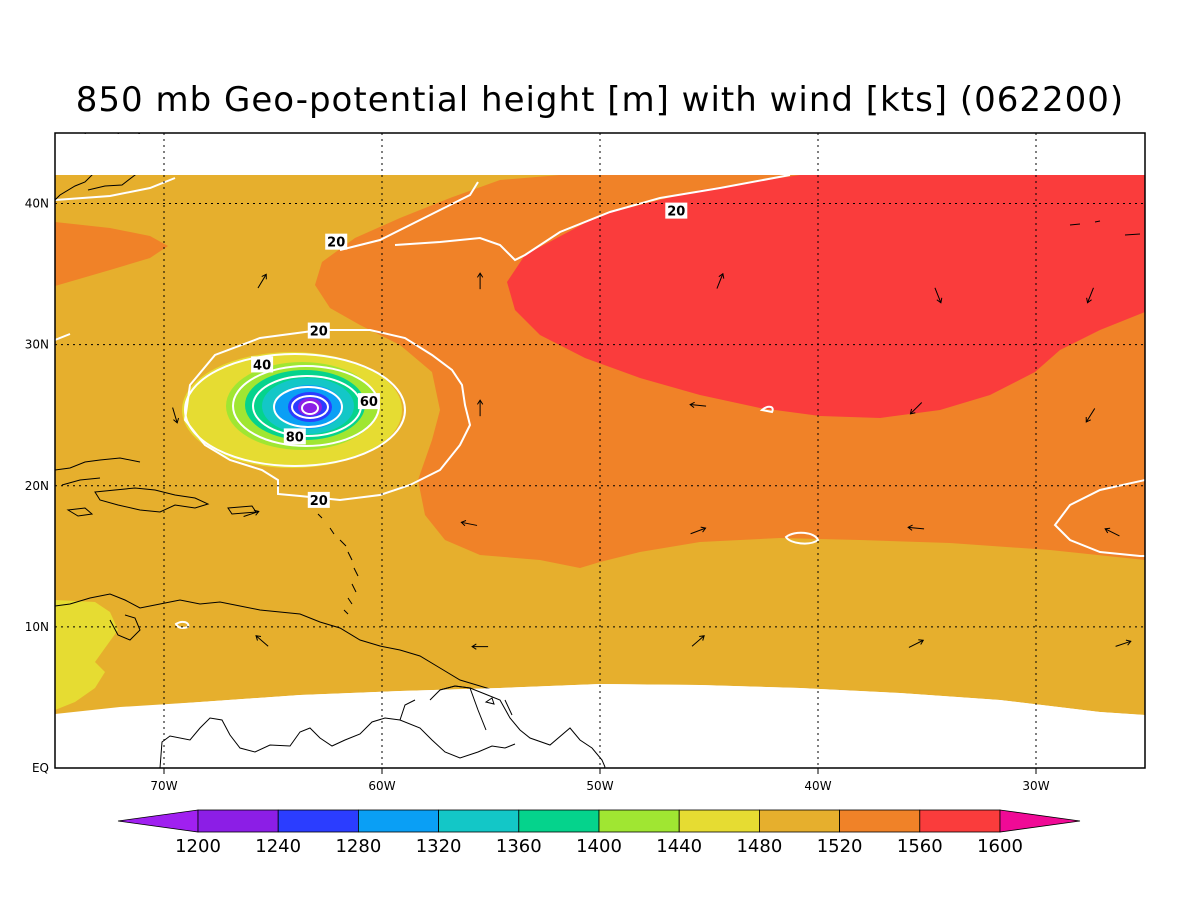 Image resolution: width=1200 pixels, height=900 pixels. I want to click on contour-label-0: 20, so click(336, 242).